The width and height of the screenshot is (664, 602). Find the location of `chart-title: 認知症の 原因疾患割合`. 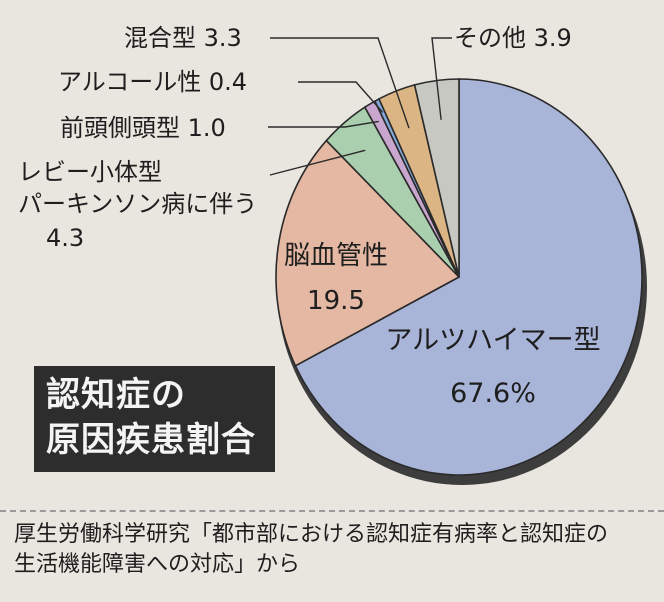

chart-title: 認知症の 原因疾患割合 is located at coordinates (154, 419).